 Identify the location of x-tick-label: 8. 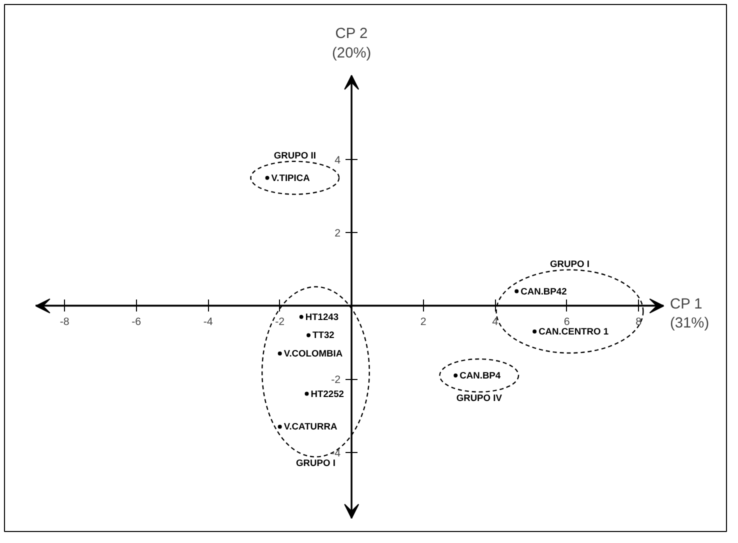
(639, 322).